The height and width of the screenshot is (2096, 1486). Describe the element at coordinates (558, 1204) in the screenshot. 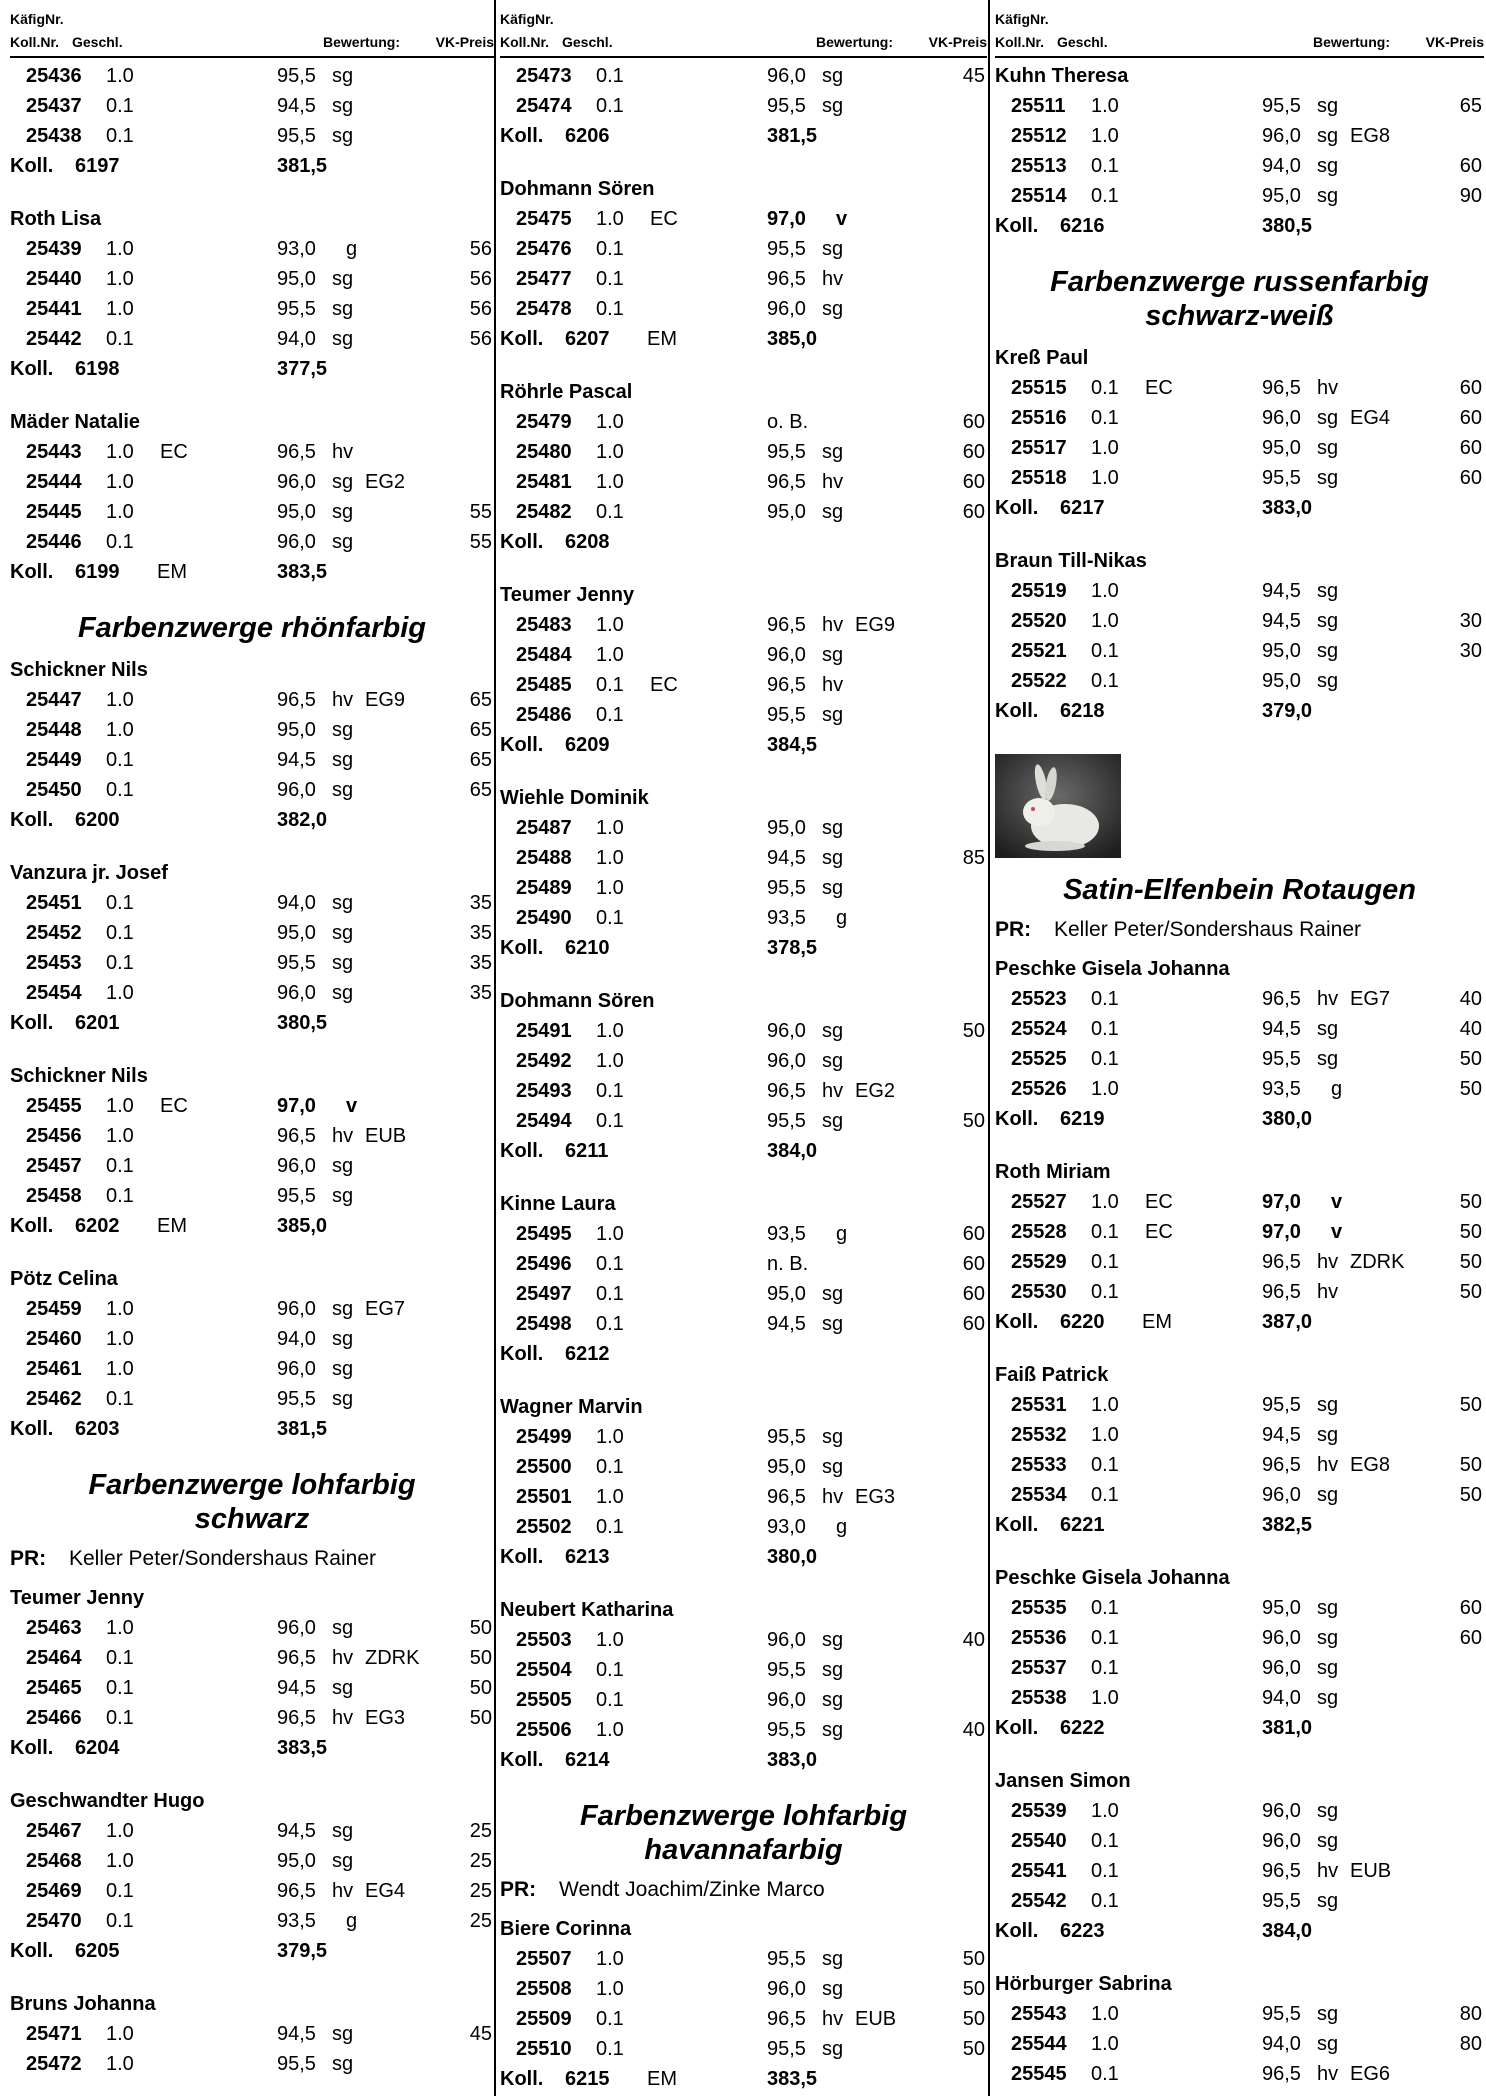

I see `breeder-name: Kinne Laura` at that location.